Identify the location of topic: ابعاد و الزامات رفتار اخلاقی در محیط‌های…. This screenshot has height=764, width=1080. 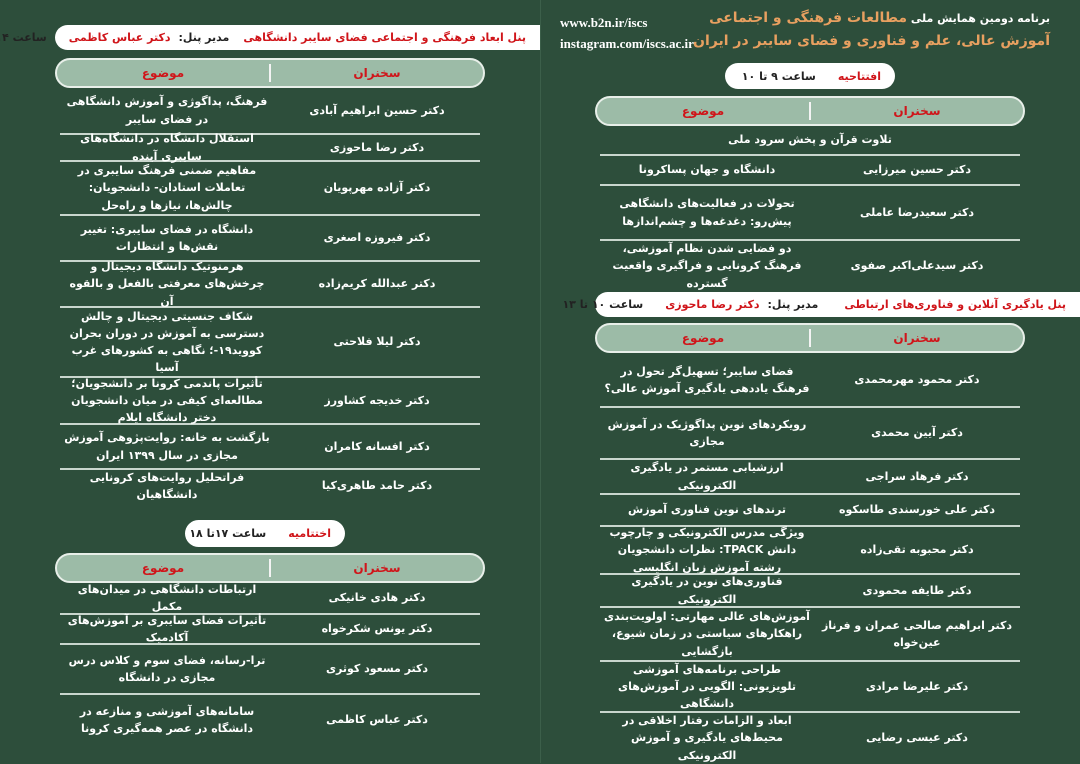
(707, 738).